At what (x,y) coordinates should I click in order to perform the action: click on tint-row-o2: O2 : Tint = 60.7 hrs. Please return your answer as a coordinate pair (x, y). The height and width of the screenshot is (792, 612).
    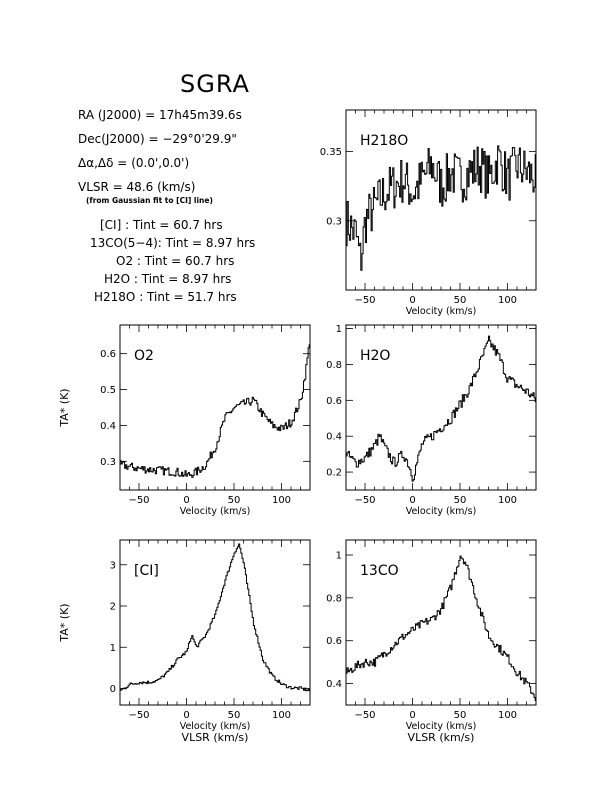
    Looking at the image, I should click on (175, 261).